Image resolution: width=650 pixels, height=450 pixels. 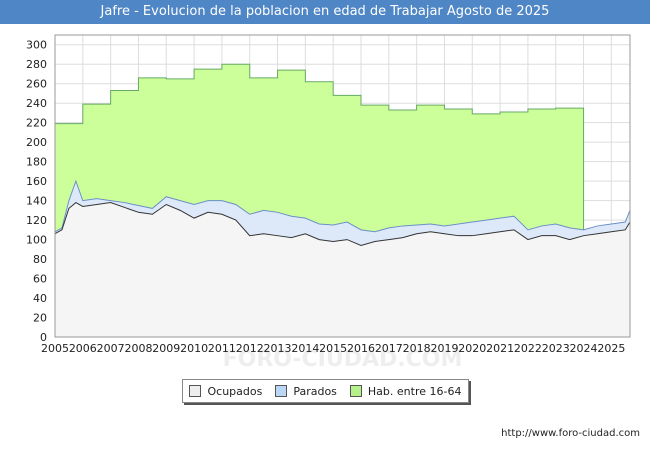 I want to click on legend-label-habitantes: Hab. entre 16-64, so click(x=414, y=391).